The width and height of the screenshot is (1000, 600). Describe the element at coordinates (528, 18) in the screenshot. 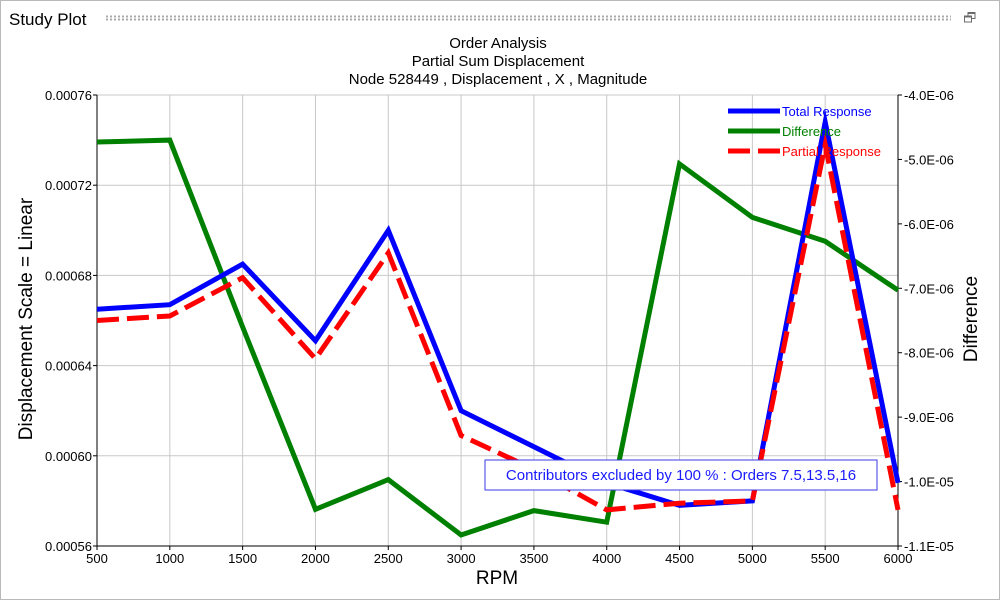

I see `titlebar-drag-grip` at that location.